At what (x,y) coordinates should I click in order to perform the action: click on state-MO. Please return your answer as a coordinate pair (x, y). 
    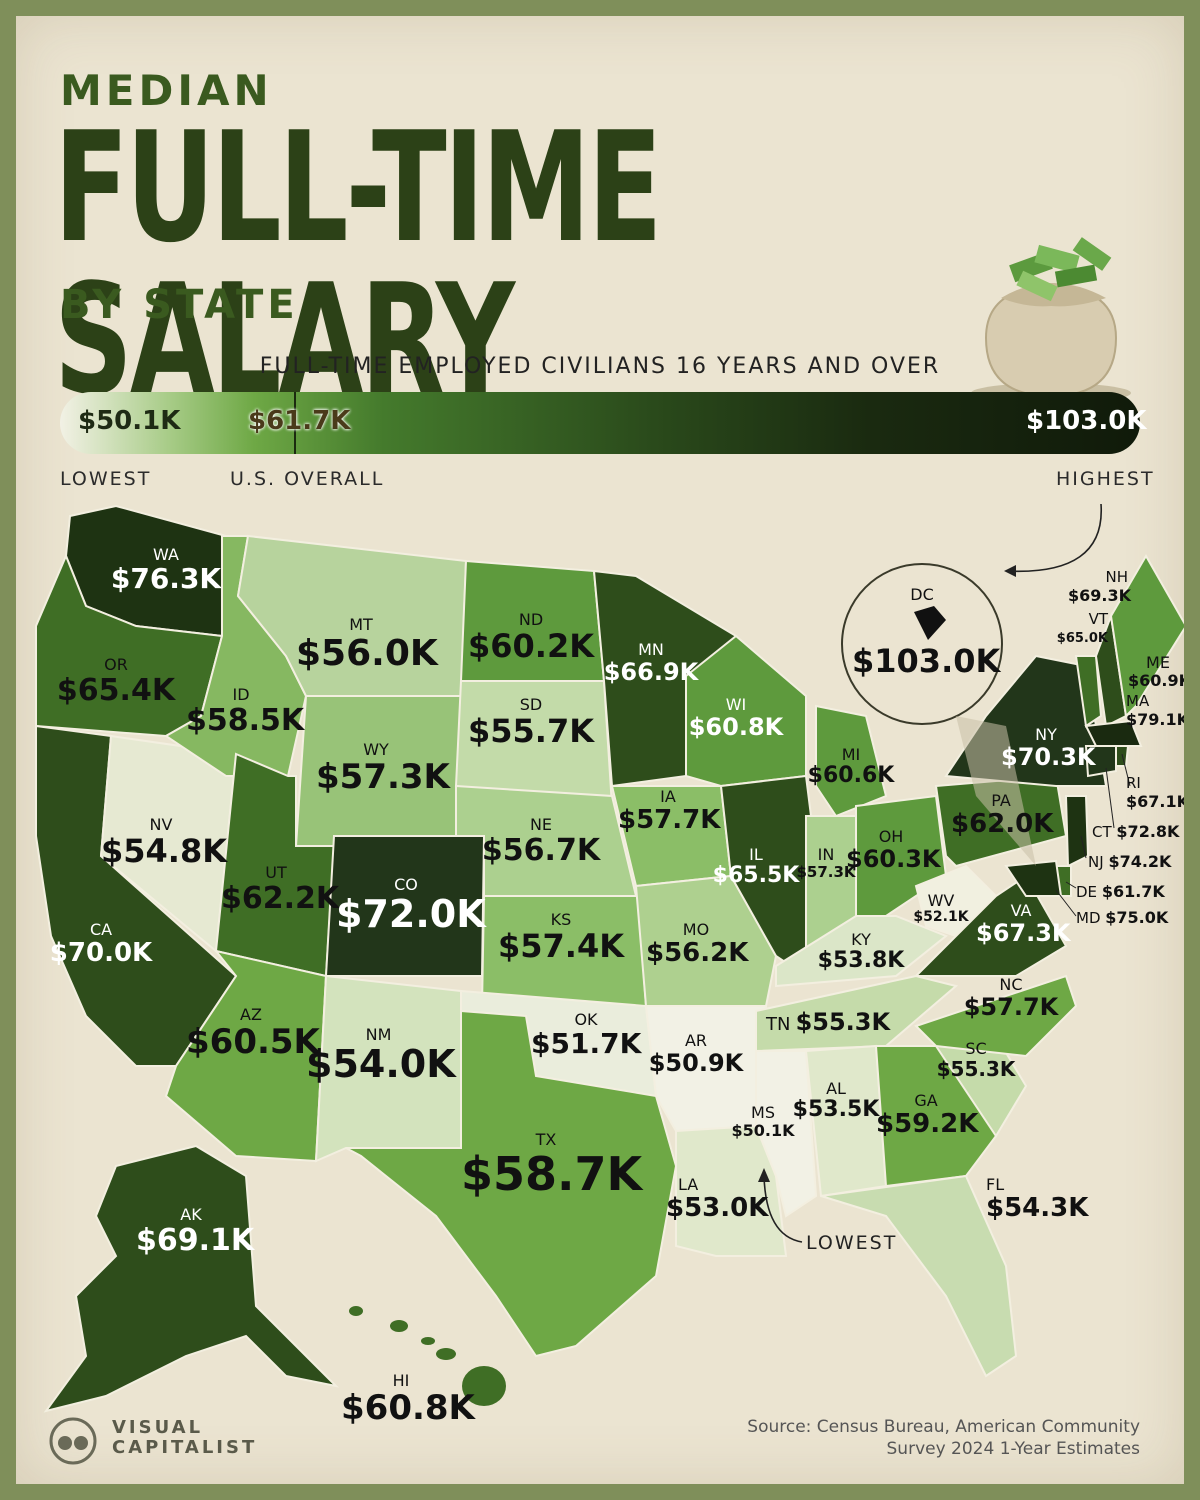
    Looking at the image, I should click on (706, 940).